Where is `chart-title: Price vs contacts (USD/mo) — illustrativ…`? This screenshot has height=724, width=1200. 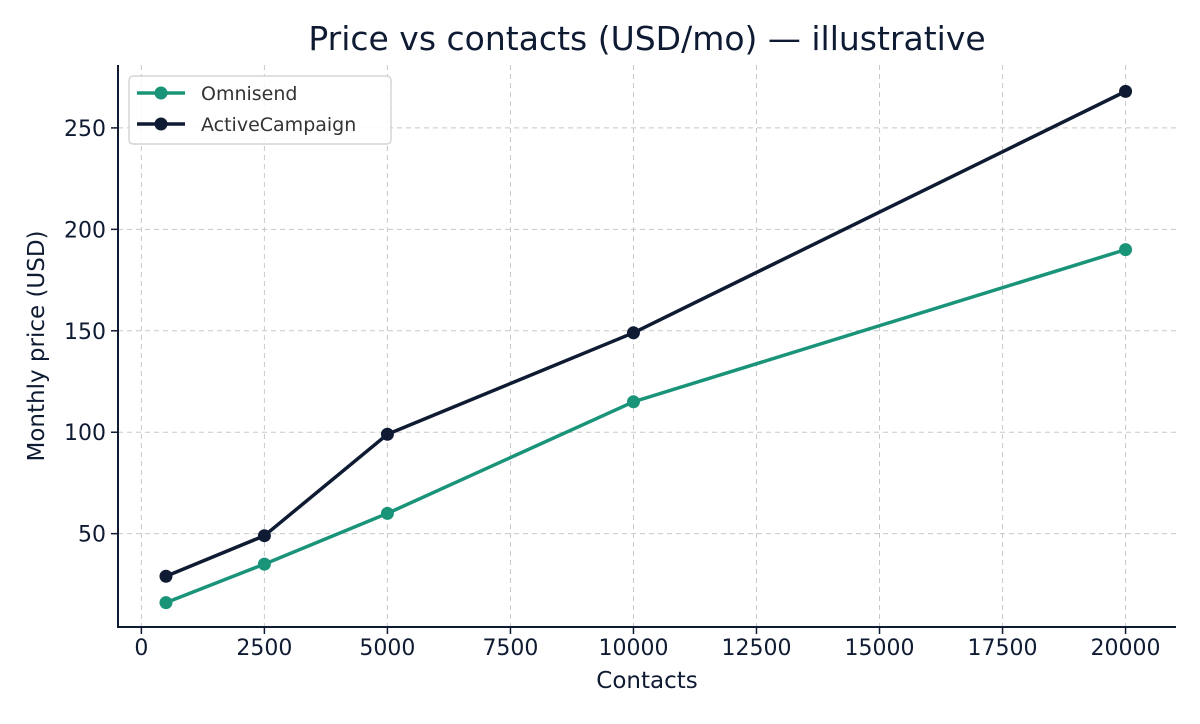 chart-title: Price vs contacts (USD/mo) — illustrativ… is located at coordinates (646, 38).